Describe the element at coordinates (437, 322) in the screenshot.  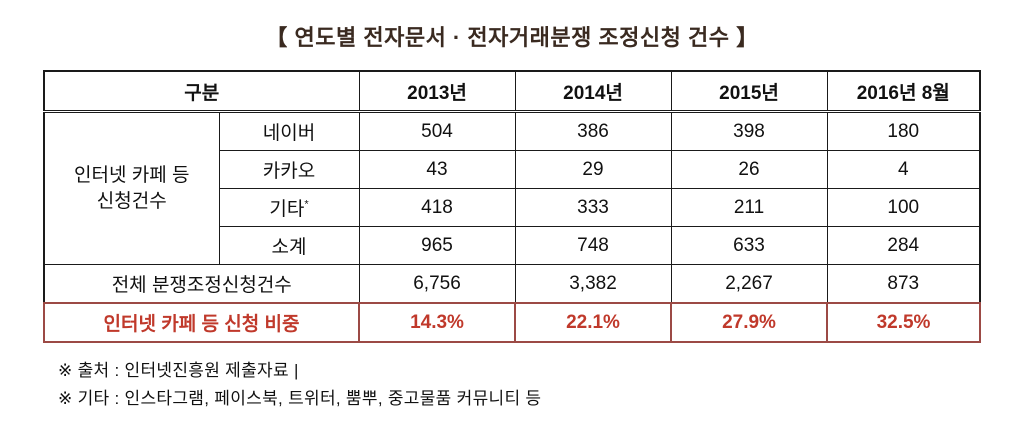
I see `cell-ratio-2013: 14.3%` at that location.